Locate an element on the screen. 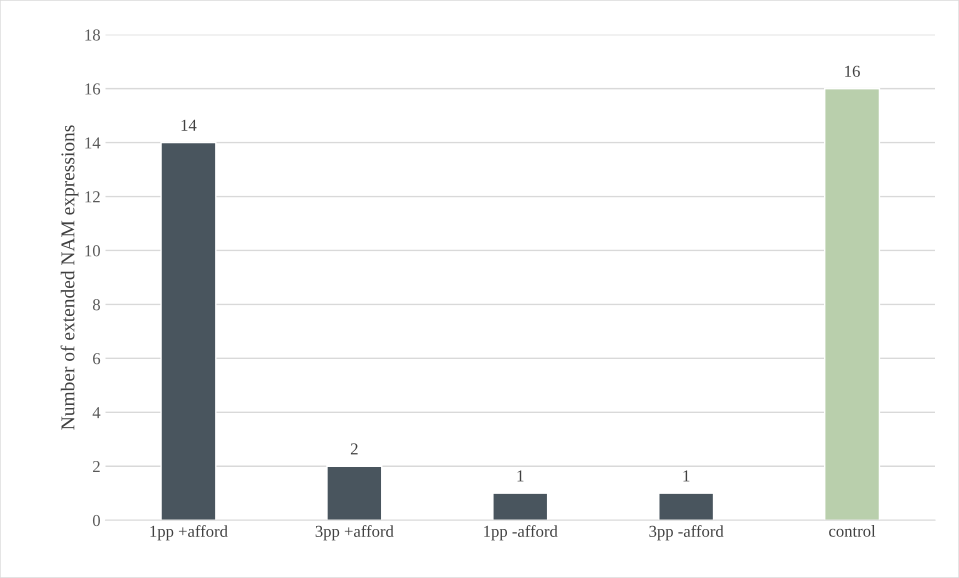  x-tick-label: 1pp -afford is located at coordinates (521, 532).